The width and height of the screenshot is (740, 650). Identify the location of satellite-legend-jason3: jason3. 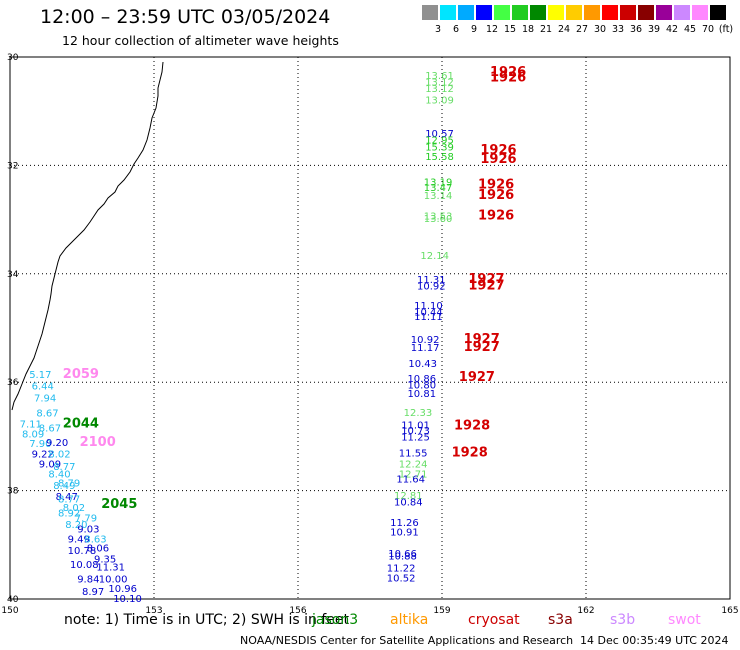
(335, 620).